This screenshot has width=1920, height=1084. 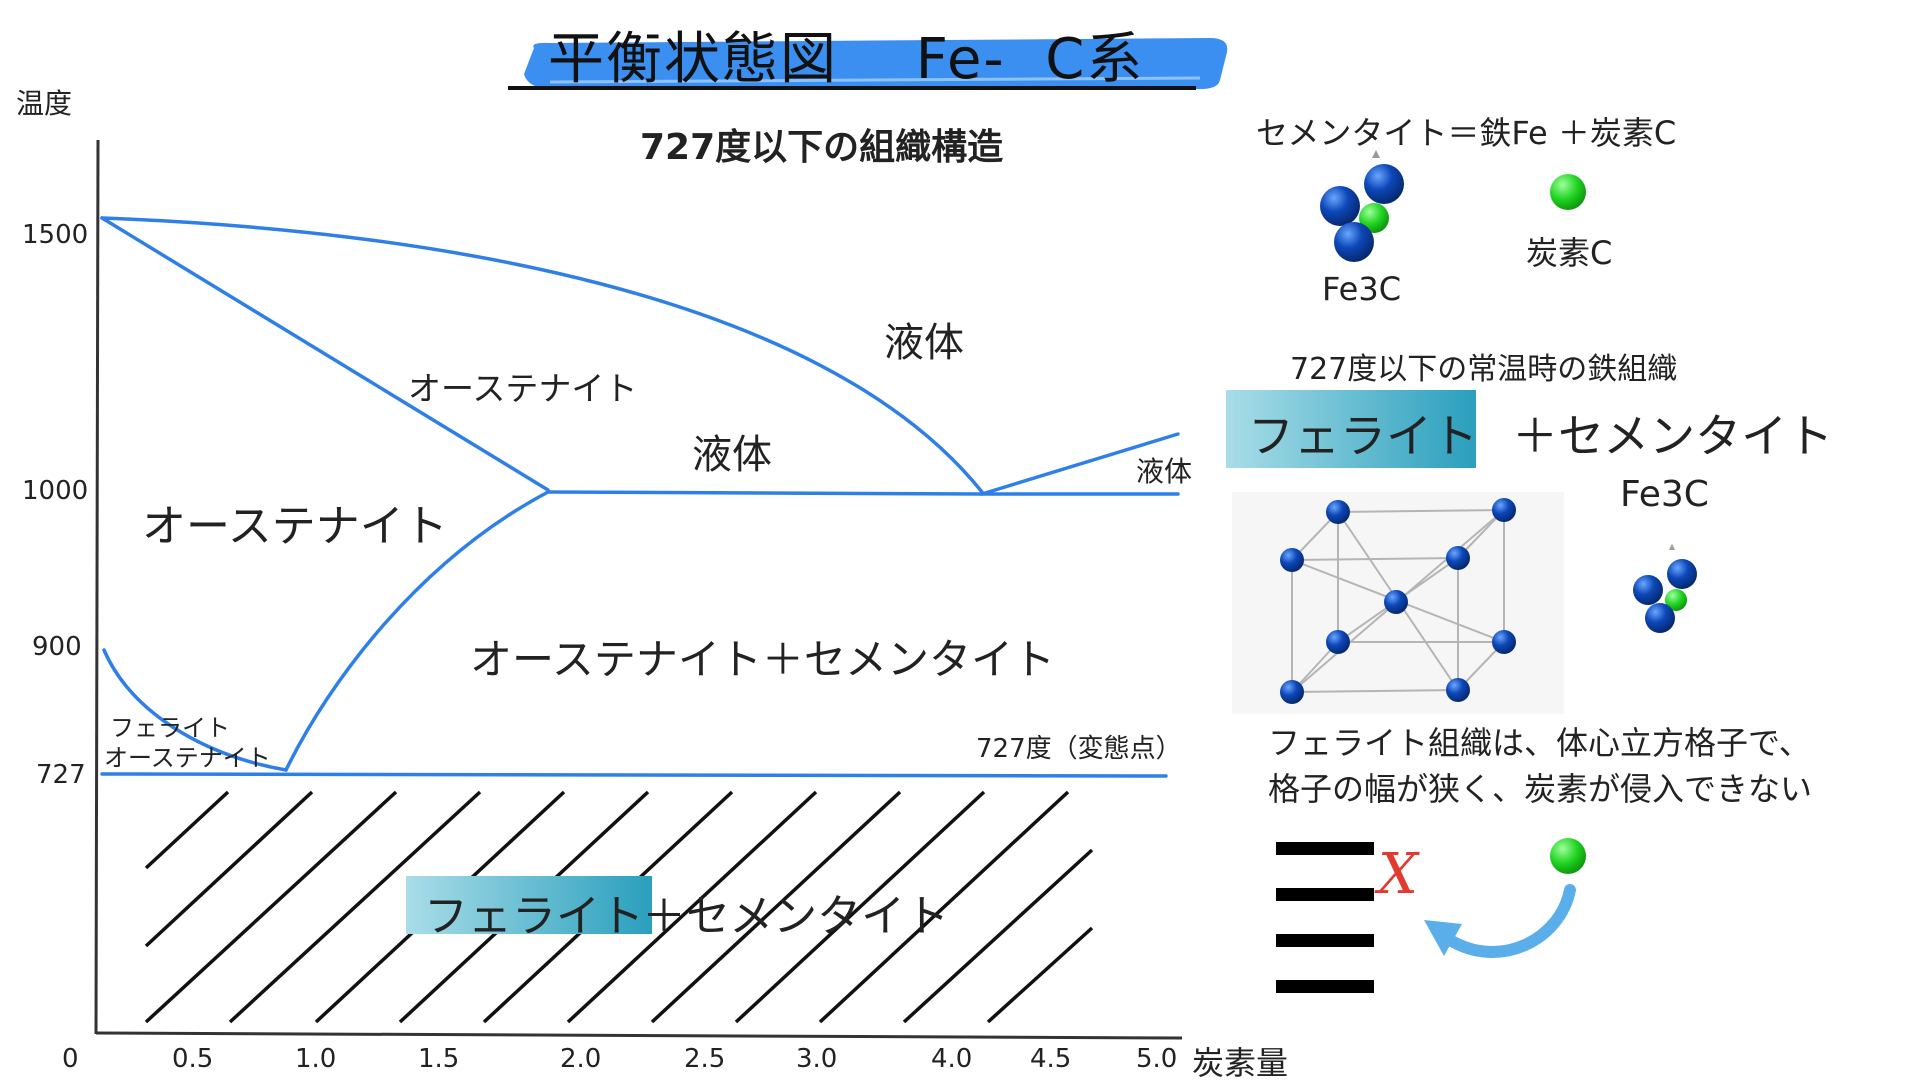 I want to click on x-axis-label: 炭素量, so click(x=1240, y=1063).